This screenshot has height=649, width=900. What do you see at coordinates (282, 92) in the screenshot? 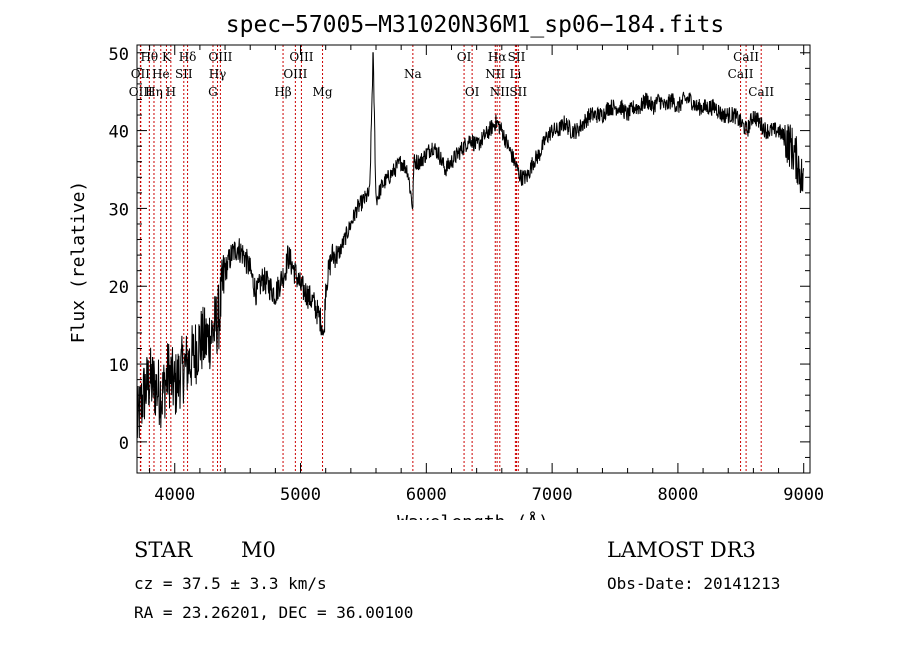
I see `spectral-line-label: Hβ` at bounding box center [282, 92].